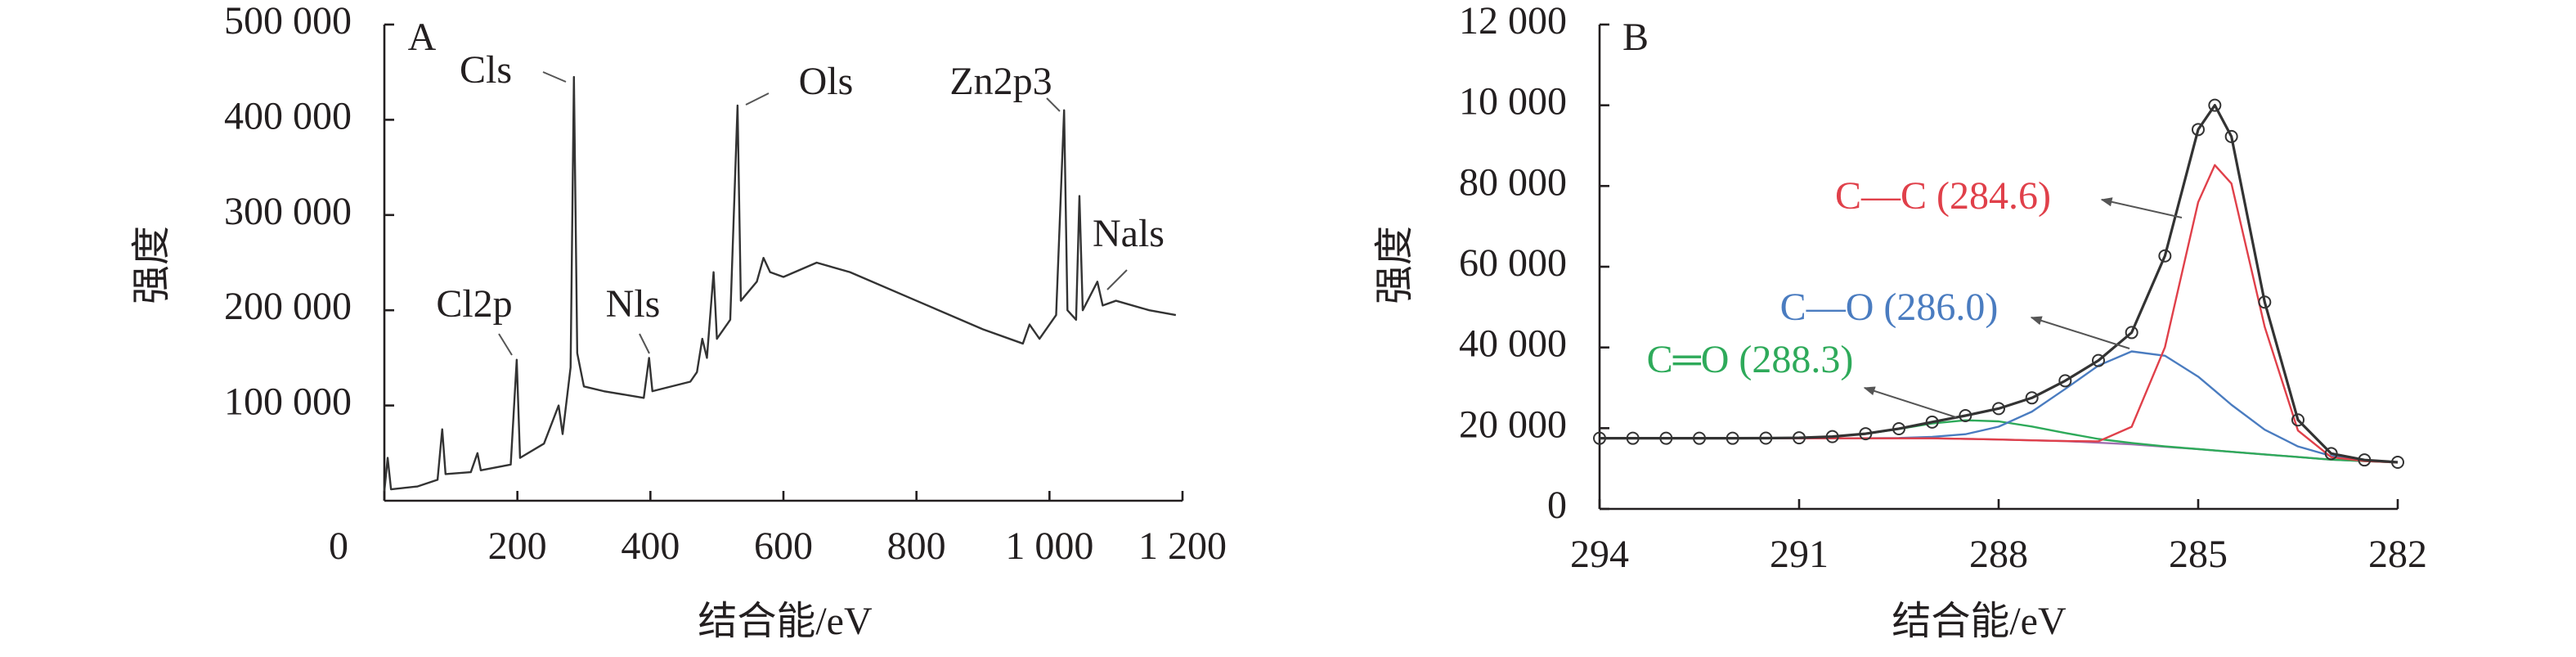 This screenshot has width=2576, height=657. What do you see at coordinates (1943, 196) in the screenshot?
I see `annotation: C—C (284.6)` at bounding box center [1943, 196].